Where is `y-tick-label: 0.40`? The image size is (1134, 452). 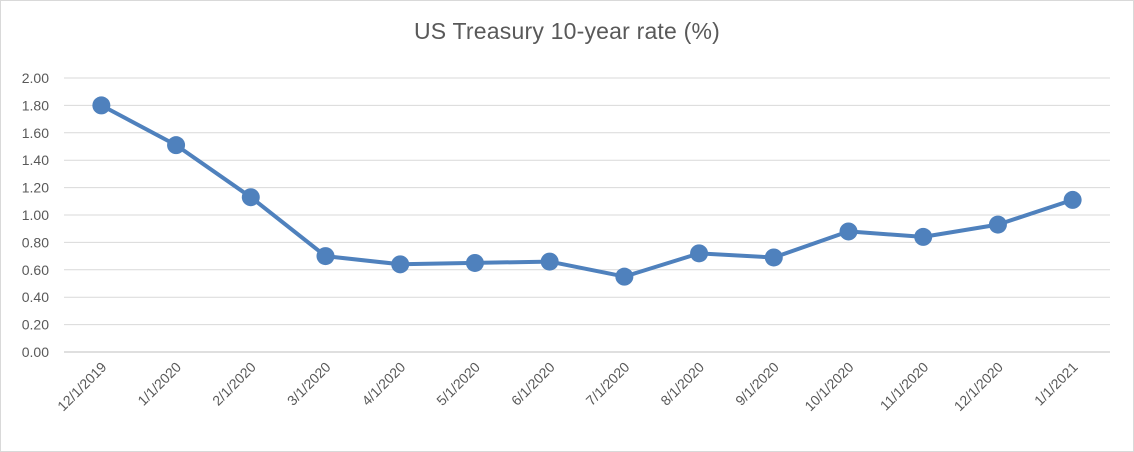
y-tick-label: 0.40 is located at coordinates (35, 297).